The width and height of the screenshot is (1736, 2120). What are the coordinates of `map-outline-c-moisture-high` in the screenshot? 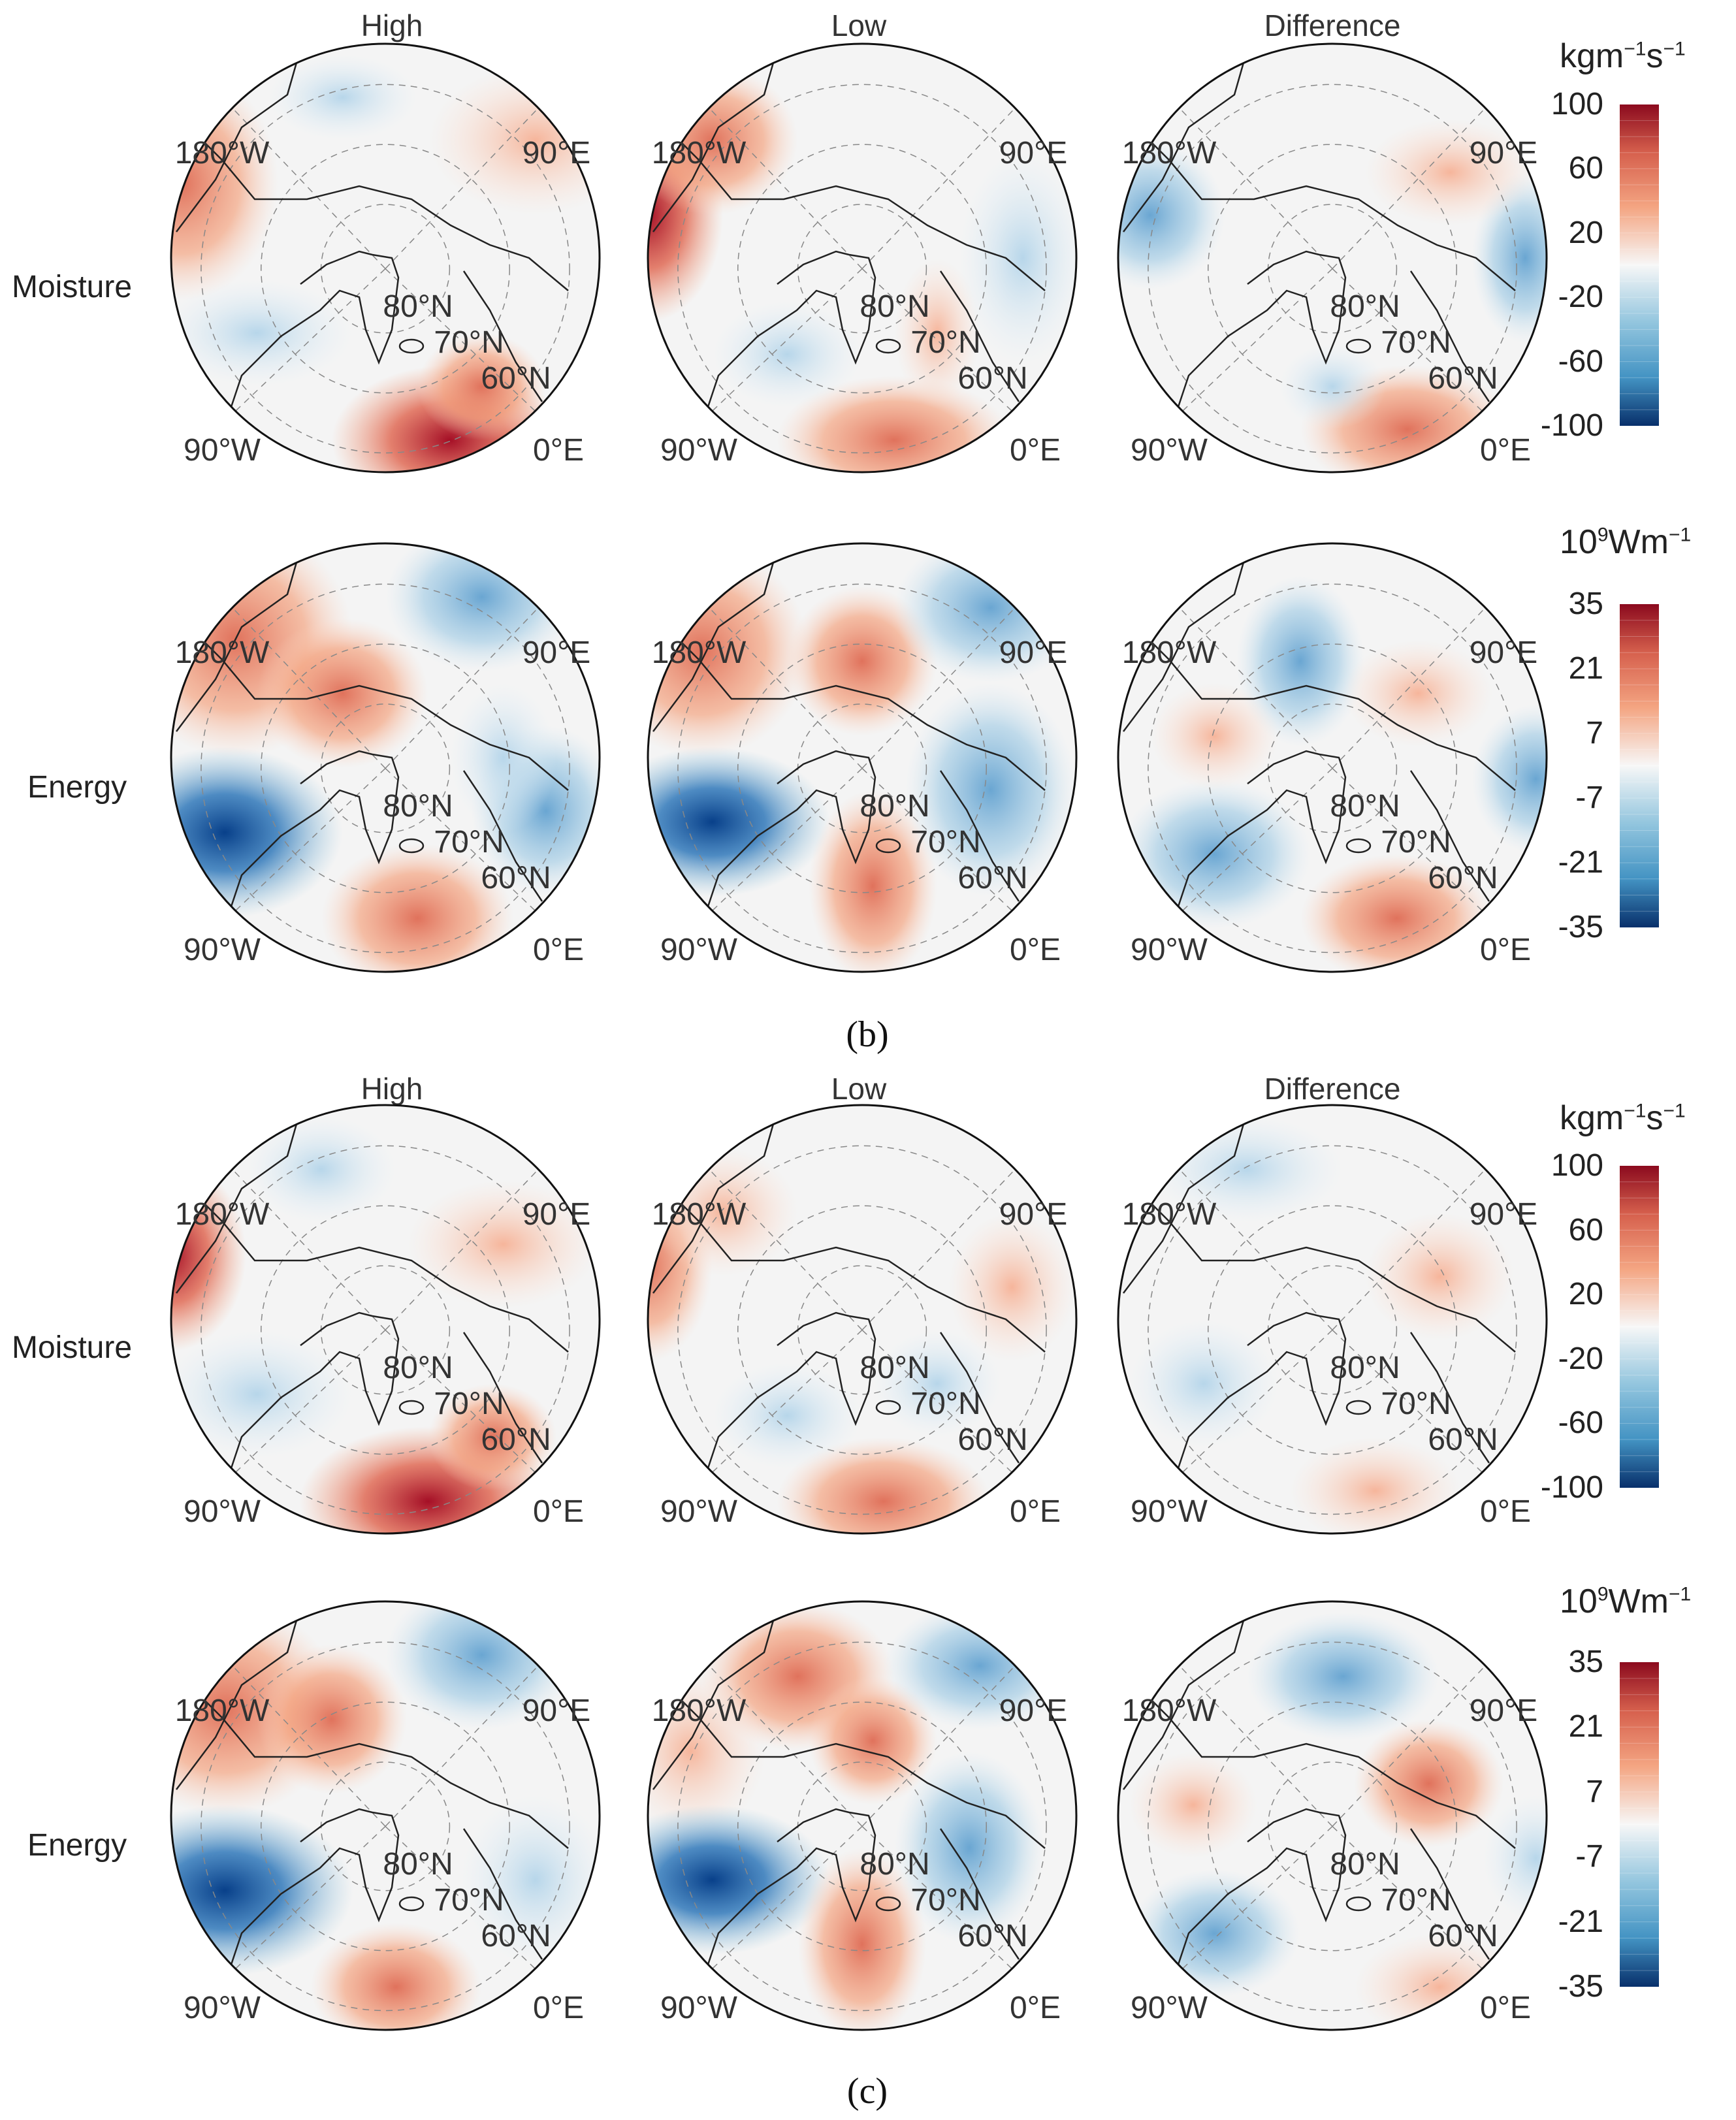 It's located at (385, 1319).